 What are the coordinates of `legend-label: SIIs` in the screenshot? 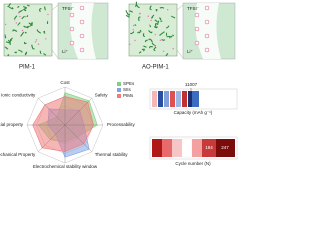 It's located at (127, 89).